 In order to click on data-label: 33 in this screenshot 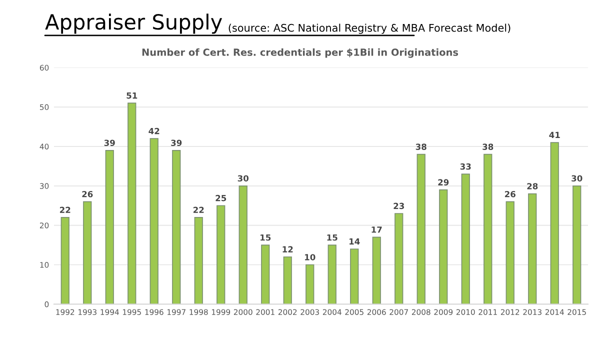, I will do `click(465, 166)`.